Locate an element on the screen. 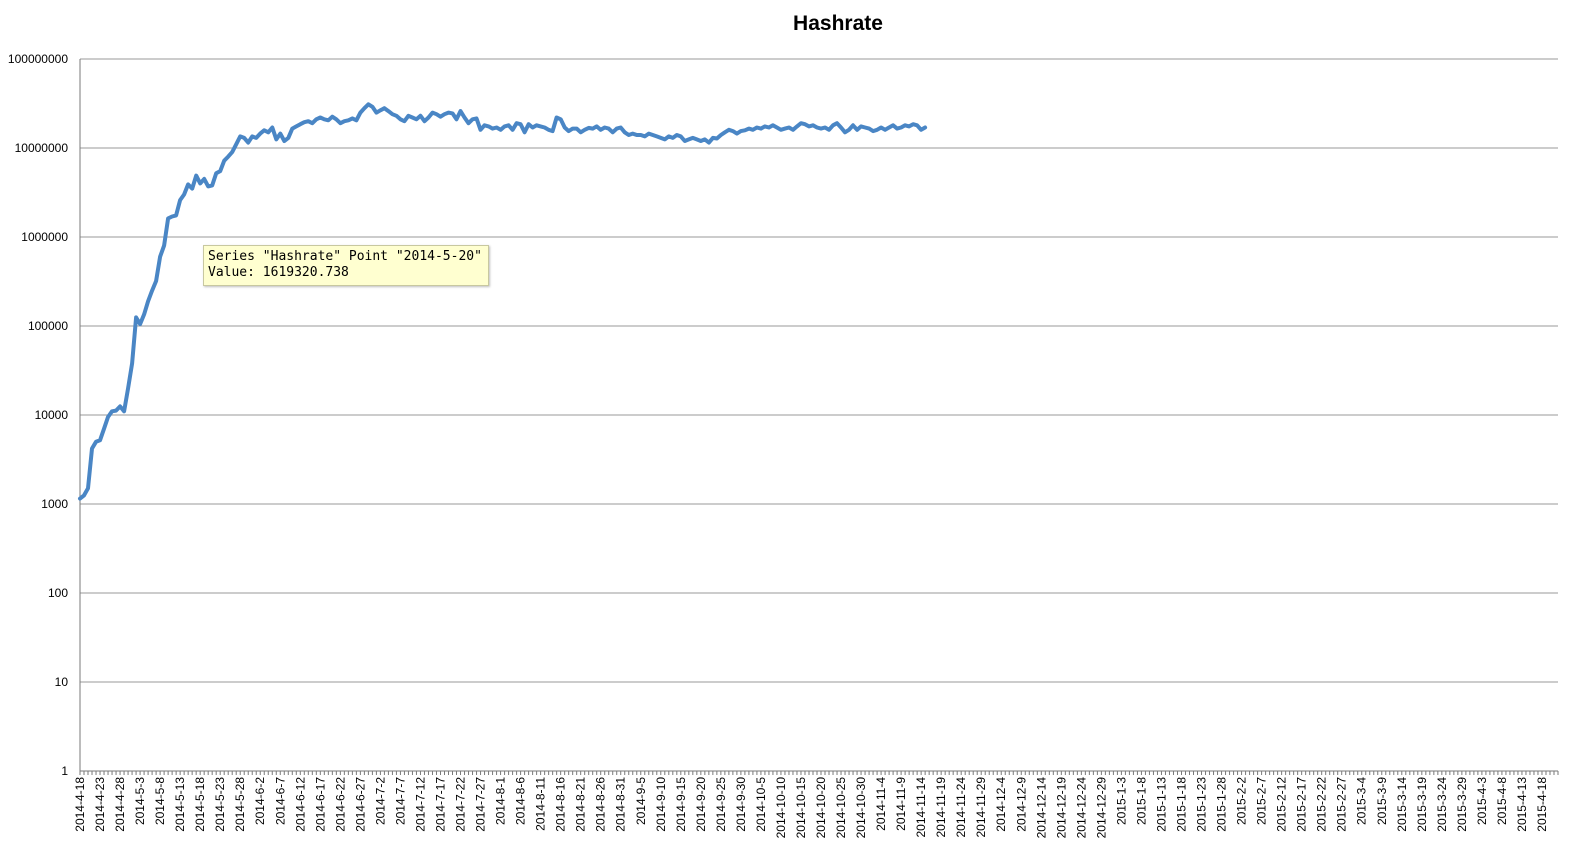 Image resolution: width=1594 pixels, height=862 pixels. x-tick-2015-3-14: 2015-3-14 is located at coordinates (1402, 804).